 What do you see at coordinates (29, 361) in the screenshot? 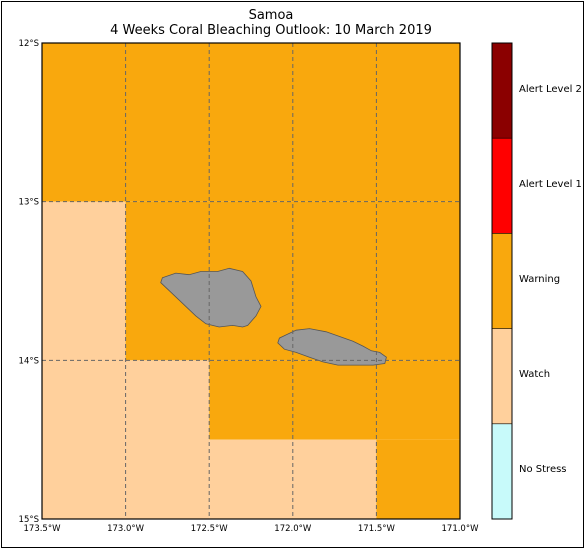
I see `lat-tick-label: 14°S` at bounding box center [29, 361].